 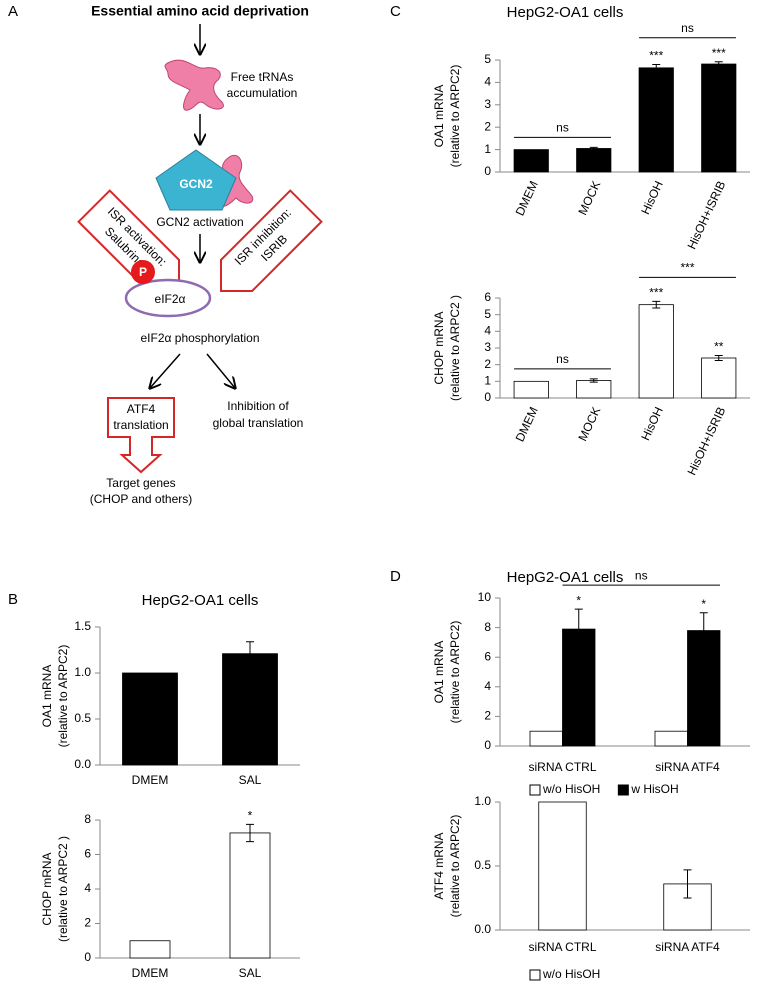 What do you see at coordinates (487, 314) in the screenshot?
I see `y-tick-label: 5` at bounding box center [487, 314].